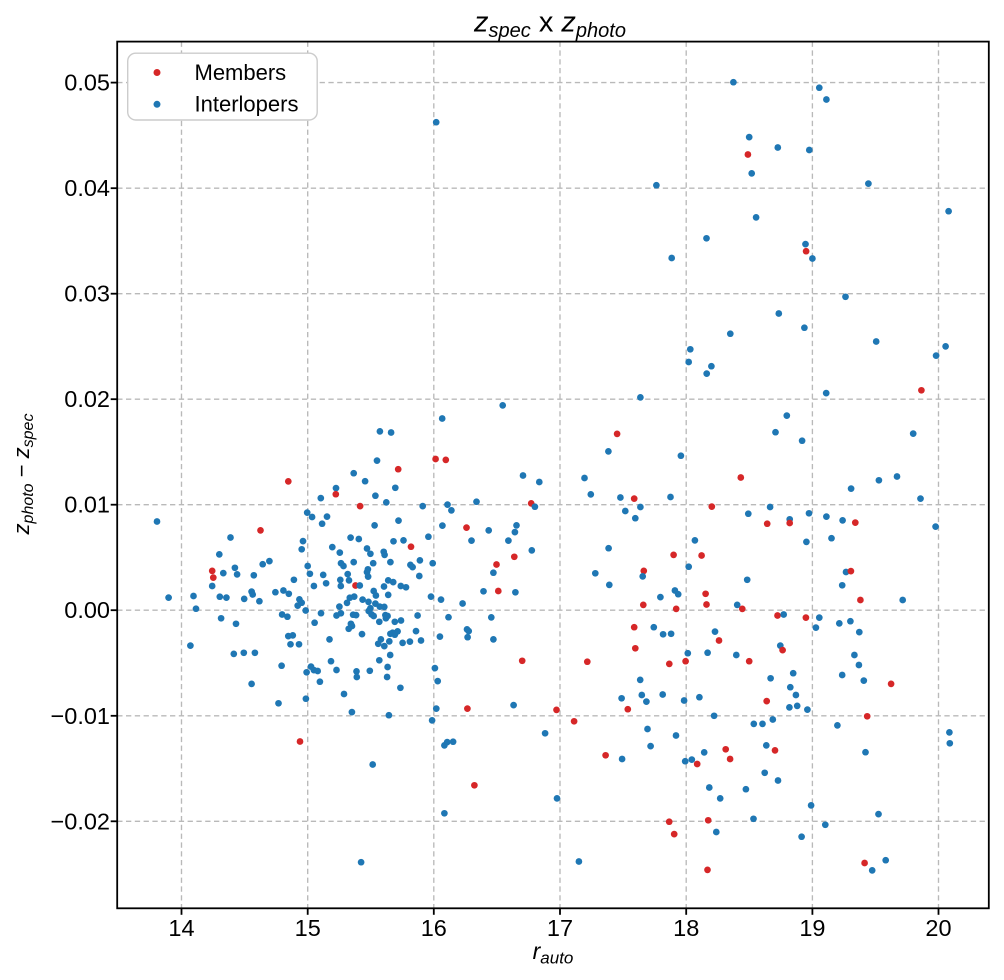  What do you see at coordinates (80, 821) in the screenshot?
I see `svg-text: −0.02` at bounding box center [80, 821].